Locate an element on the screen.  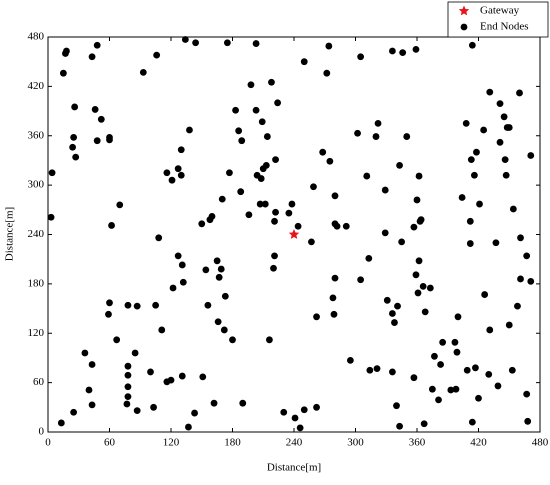
x-tick-label: 60 is located at coordinates (110, 443).